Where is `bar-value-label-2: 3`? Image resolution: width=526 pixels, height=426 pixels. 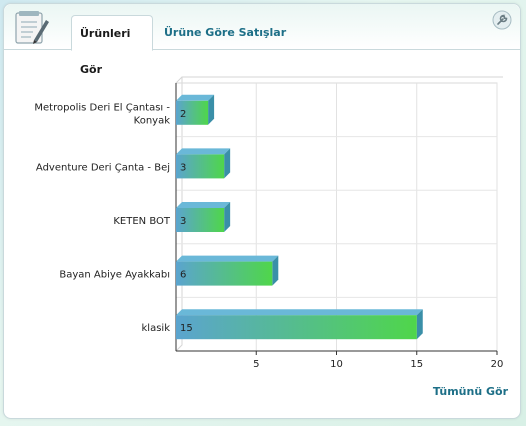 bar-value-label-2: 3 is located at coordinates (183, 221).